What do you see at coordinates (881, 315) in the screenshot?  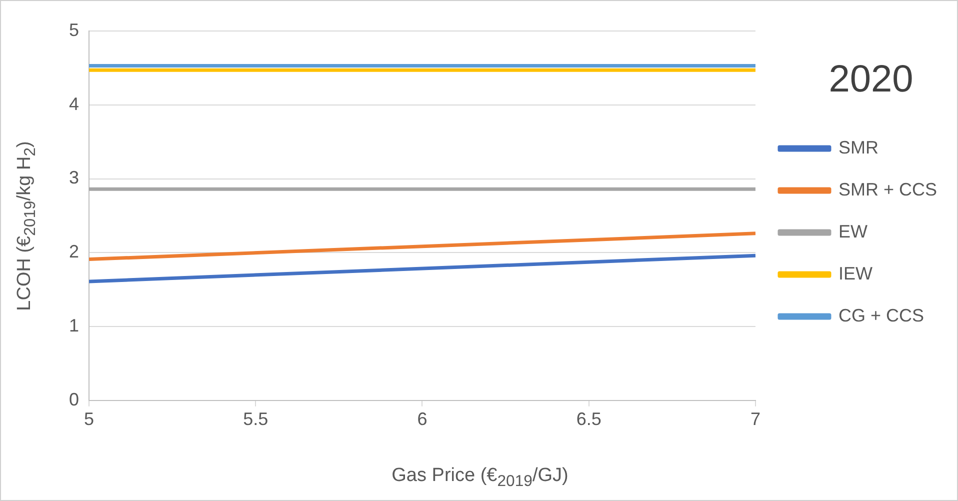 I see `legend-label: CG + CCS` at bounding box center [881, 315].